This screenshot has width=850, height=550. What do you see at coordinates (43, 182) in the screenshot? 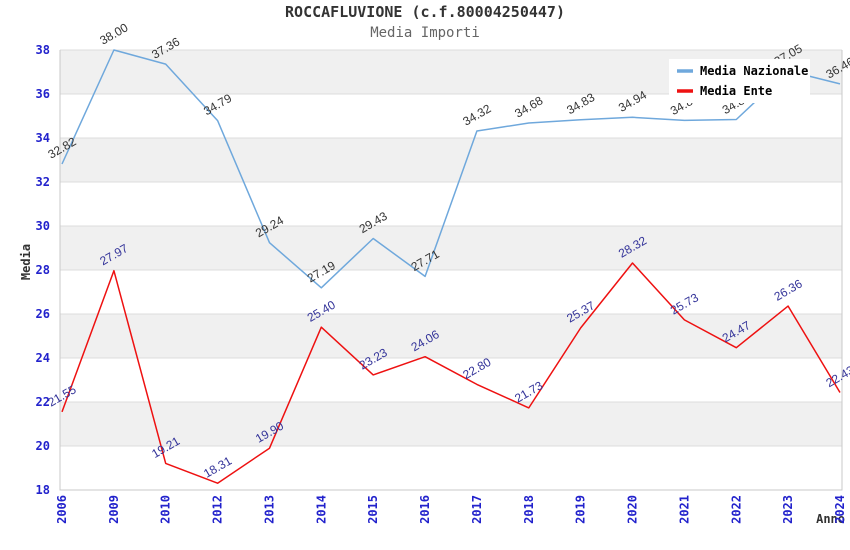
I see `y-tick-label: 32` at bounding box center [43, 182].